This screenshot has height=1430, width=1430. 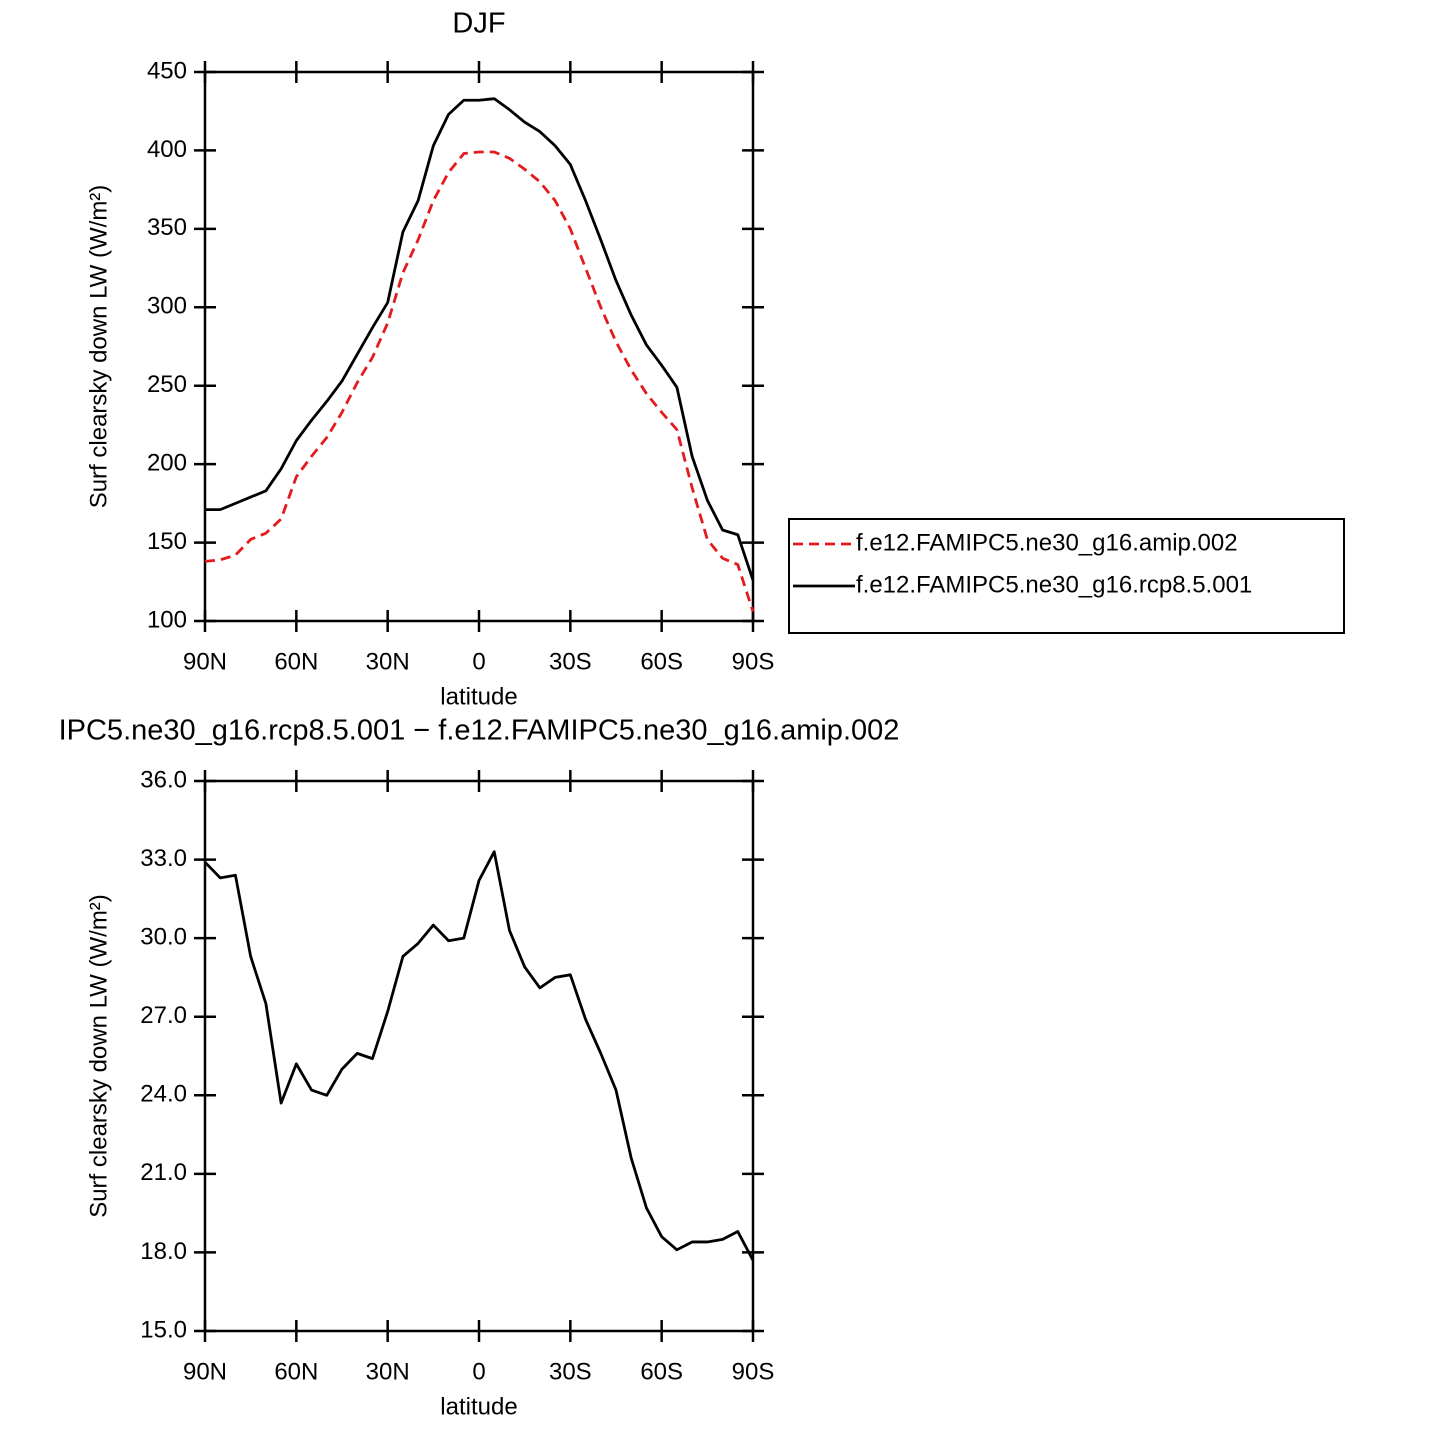 What do you see at coordinates (167, 541) in the screenshot?
I see `y-tick-label: 150` at bounding box center [167, 541].